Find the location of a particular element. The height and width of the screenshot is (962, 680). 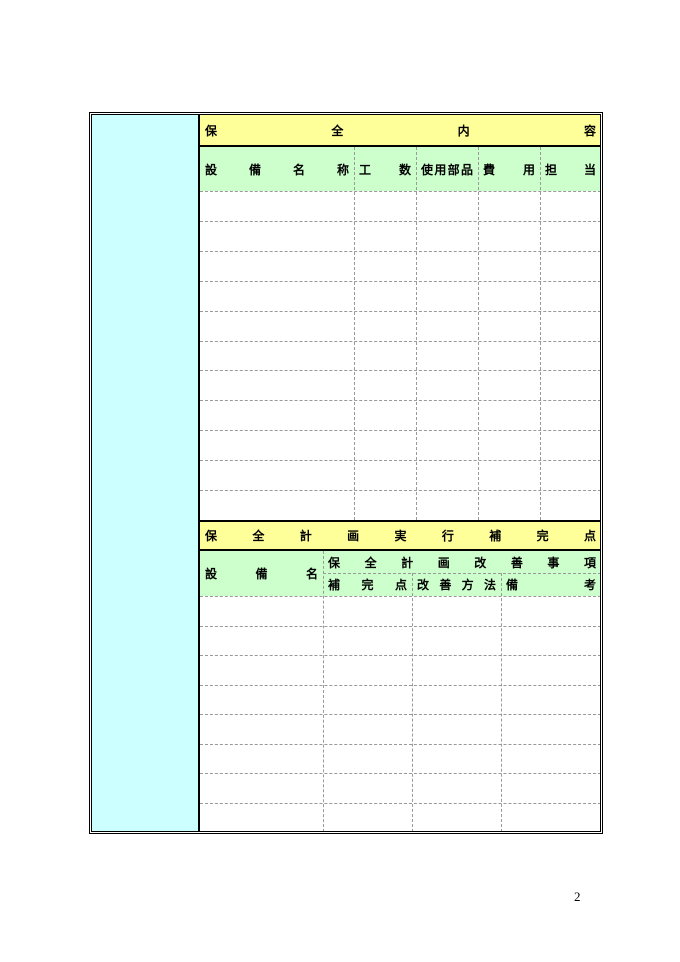

header-text: 備考 is located at coordinates (551, 585).